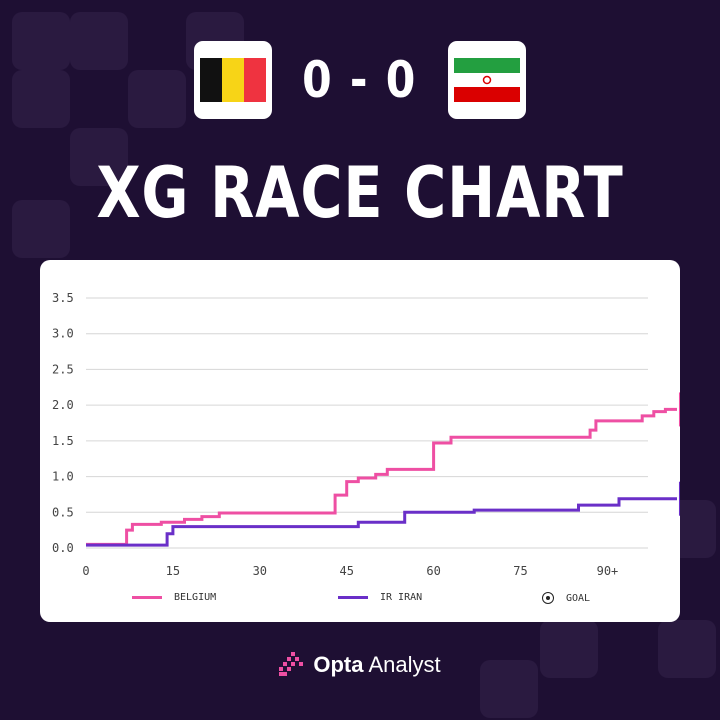 This screenshot has height=720, width=720. I want to click on x-tick-label-6: 90+, so click(608, 571).